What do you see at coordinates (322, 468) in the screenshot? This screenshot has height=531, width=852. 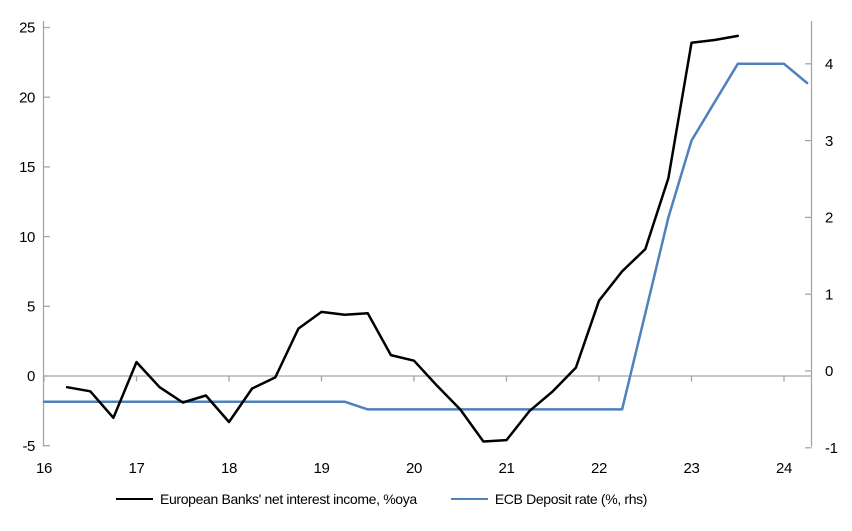 I see `x-axis-tick-label: 19` at bounding box center [322, 468].